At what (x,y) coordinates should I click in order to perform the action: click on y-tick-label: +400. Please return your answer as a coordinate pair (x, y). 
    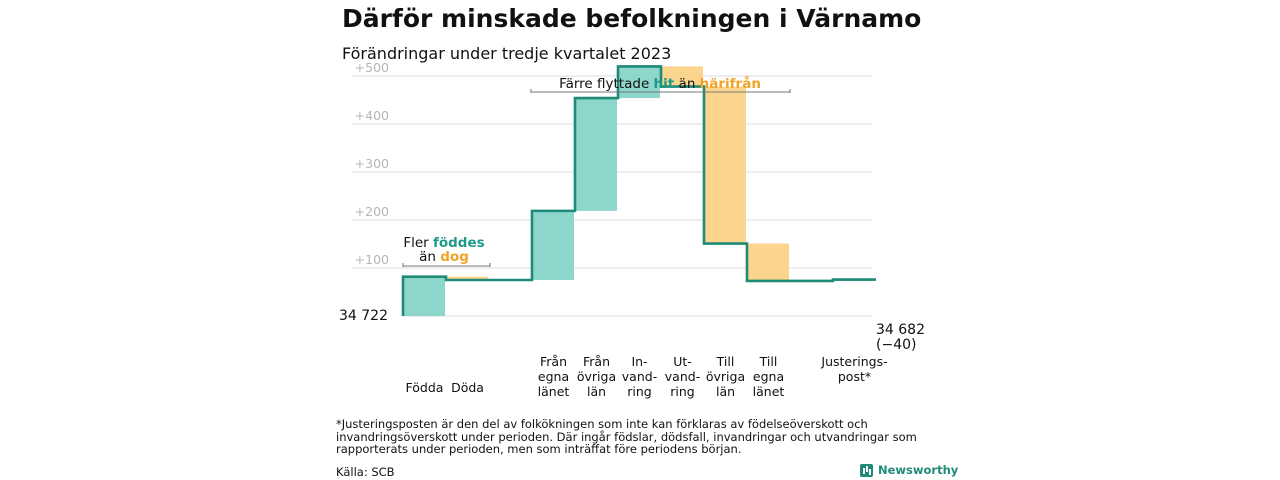
    Looking at the image, I should click on (372, 115).